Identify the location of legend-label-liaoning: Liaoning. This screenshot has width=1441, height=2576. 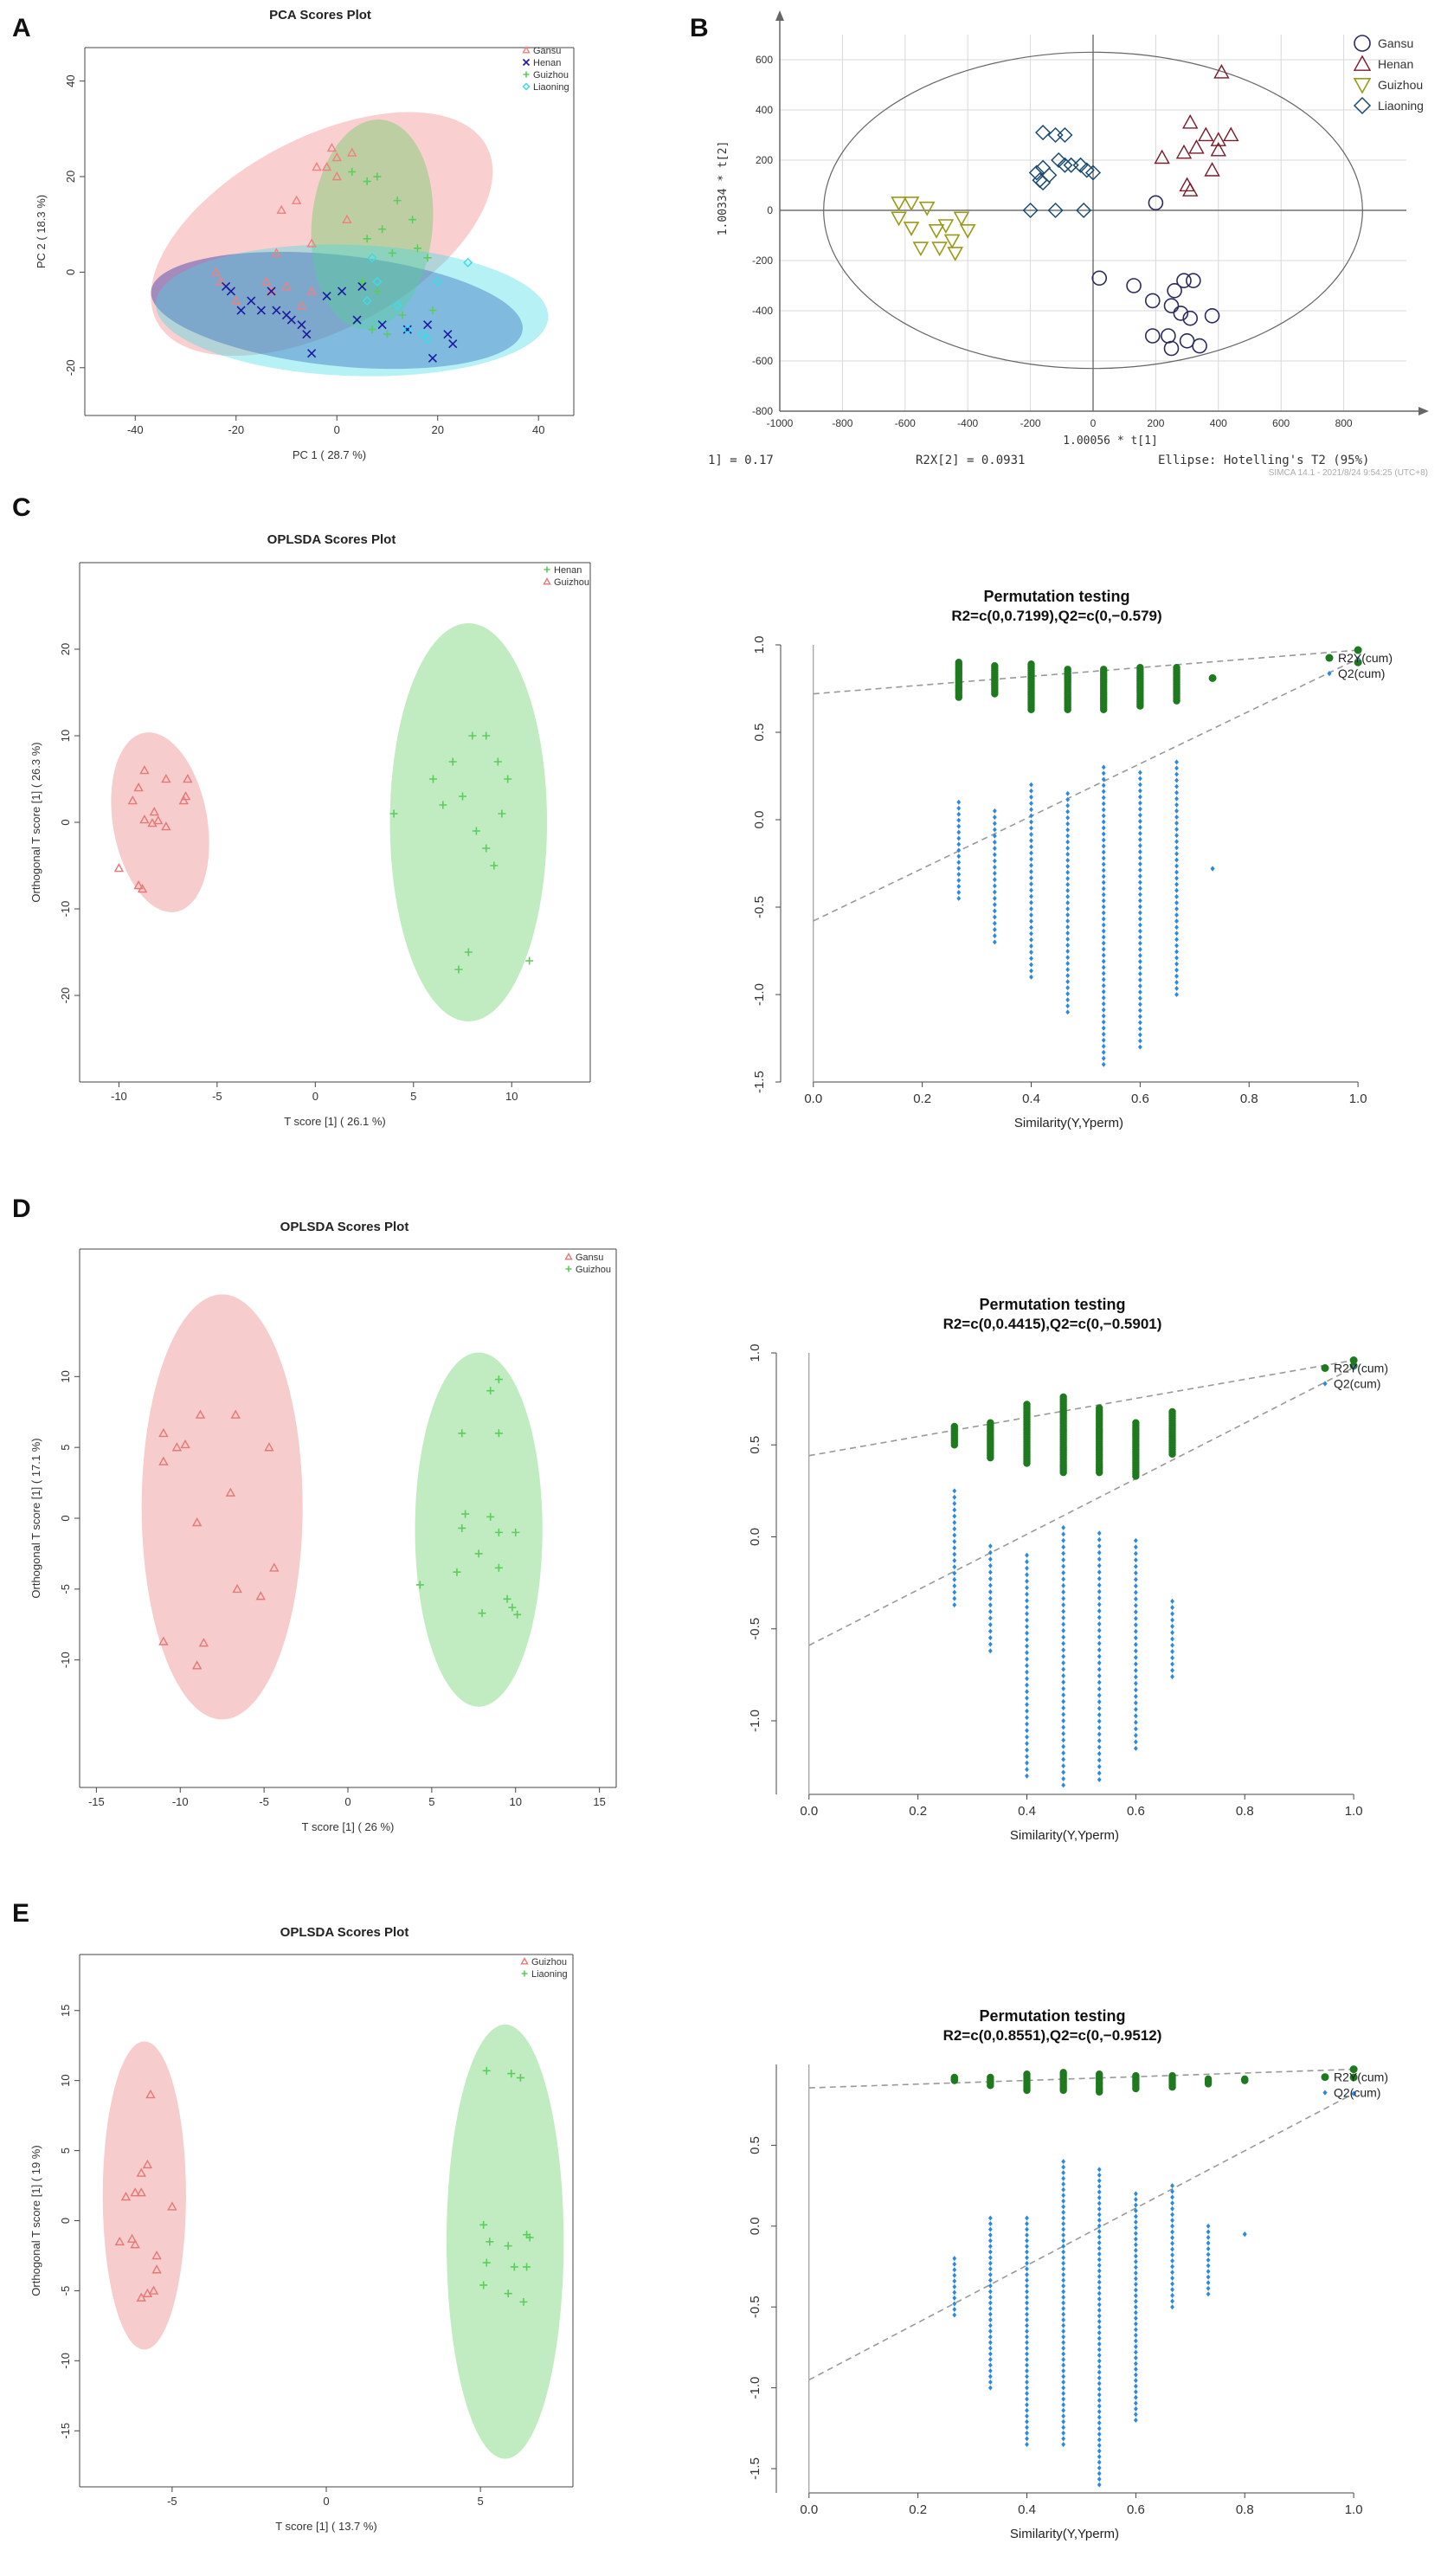
(549, 1974).